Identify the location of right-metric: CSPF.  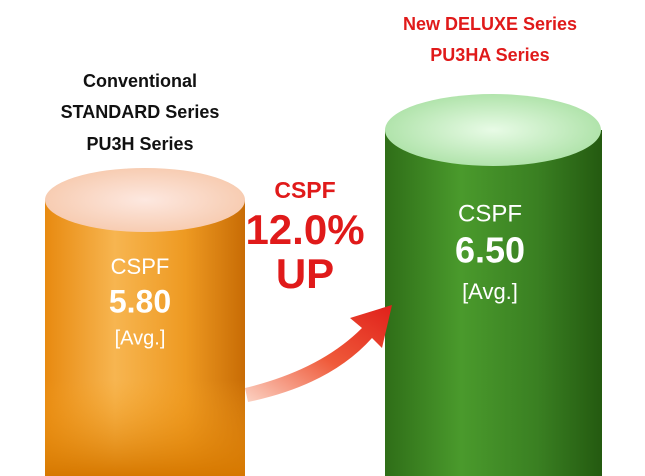
(490, 213).